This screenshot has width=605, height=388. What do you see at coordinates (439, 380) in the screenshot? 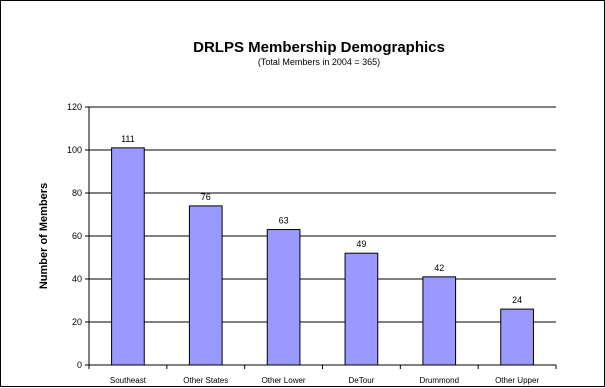
I see `x-tick-label: Drummond` at bounding box center [439, 380].